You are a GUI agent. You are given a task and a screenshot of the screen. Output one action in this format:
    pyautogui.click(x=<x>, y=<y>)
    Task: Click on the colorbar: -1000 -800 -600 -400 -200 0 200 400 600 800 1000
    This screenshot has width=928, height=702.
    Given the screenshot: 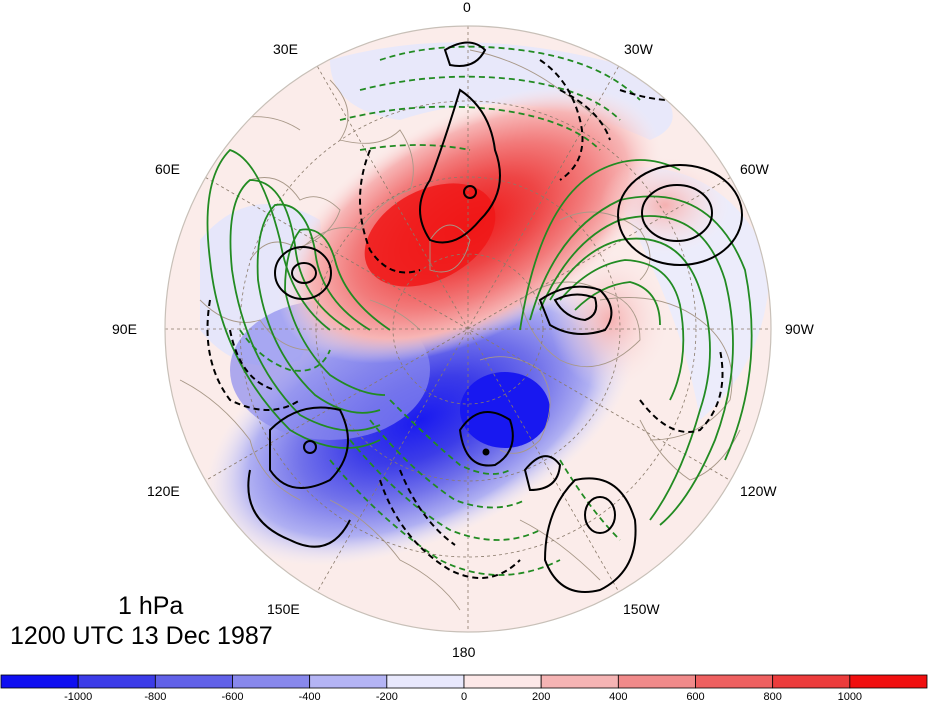 What is the action you would take?
    pyautogui.click(x=464, y=688)
    